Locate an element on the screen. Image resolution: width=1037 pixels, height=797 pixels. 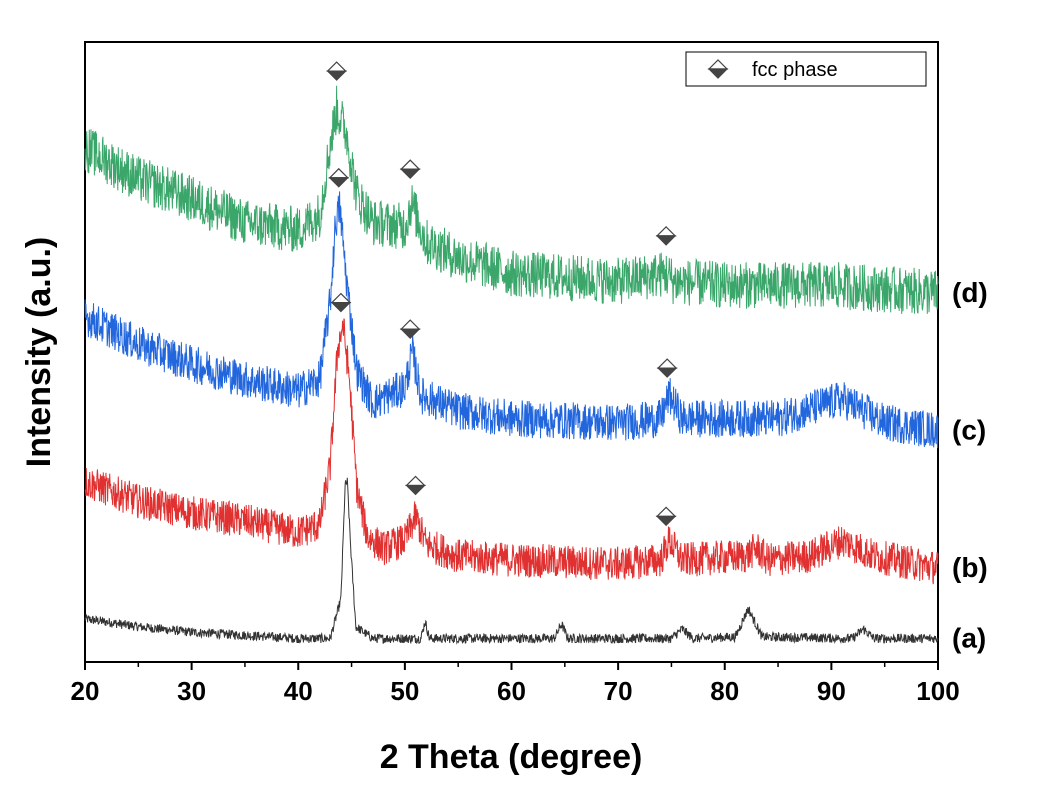
series-label-1: (b) is located at coordinates (970, 567).